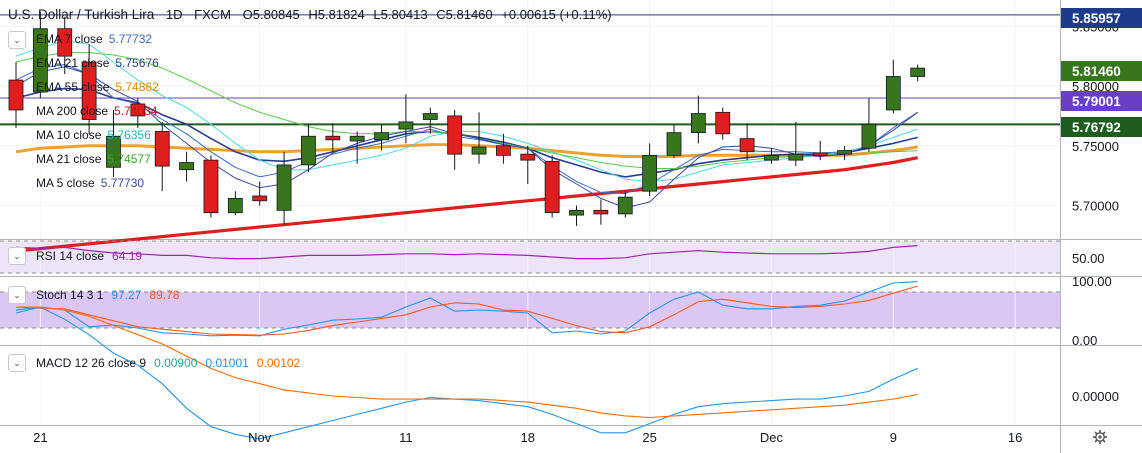 The image size is (1142, 453). I want to click on indicator-legend-row: MA 10 close 5.76356, so click(93, 135).